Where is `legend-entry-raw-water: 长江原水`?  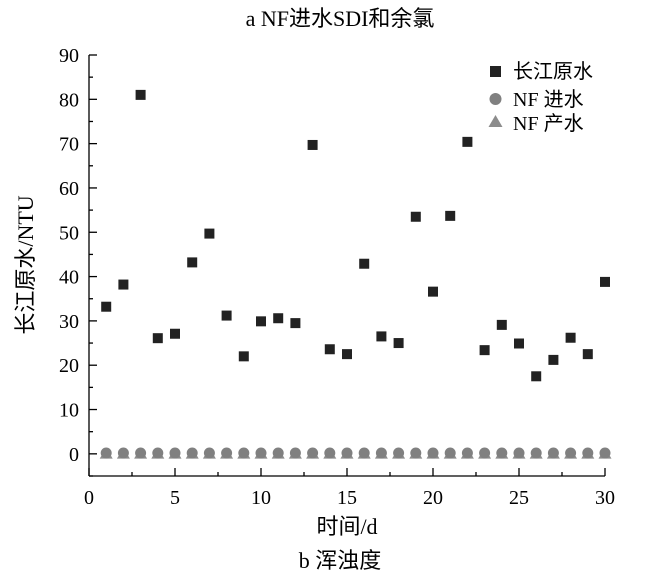 legend-entry-raw-water: 长江原水 is located at coordinates (541, 71).